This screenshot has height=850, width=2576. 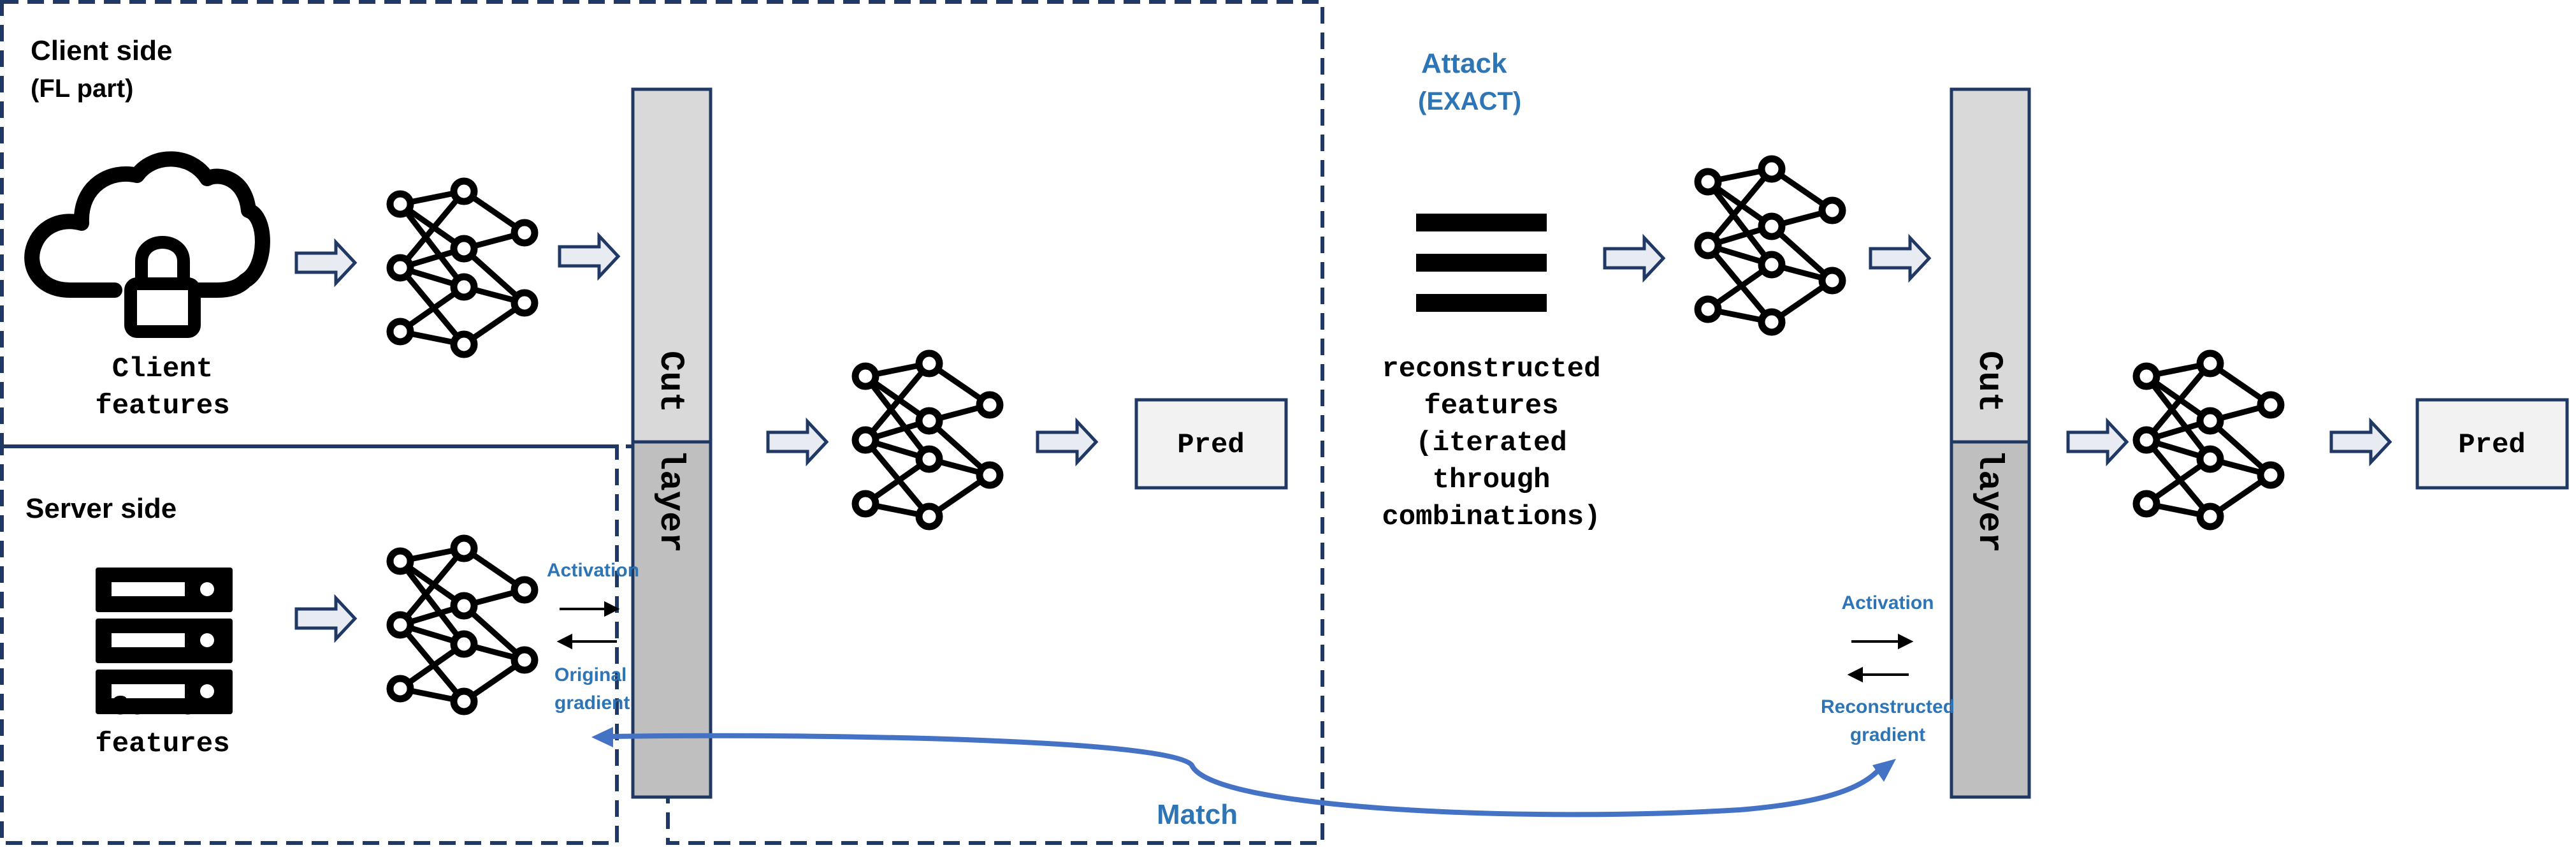 I want to click on client-side-subtitle: (FL part), so click(x=82, y=89).